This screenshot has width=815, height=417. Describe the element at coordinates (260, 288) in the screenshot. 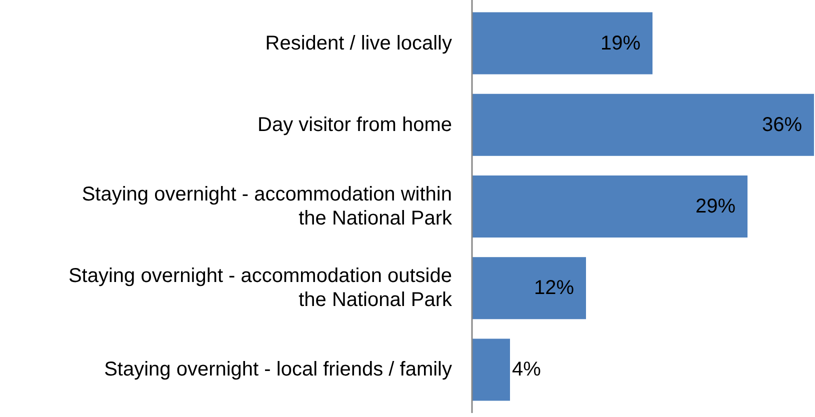

I see `y-tick-label: Staying overnight - accommodation outside the National Park` at that location.